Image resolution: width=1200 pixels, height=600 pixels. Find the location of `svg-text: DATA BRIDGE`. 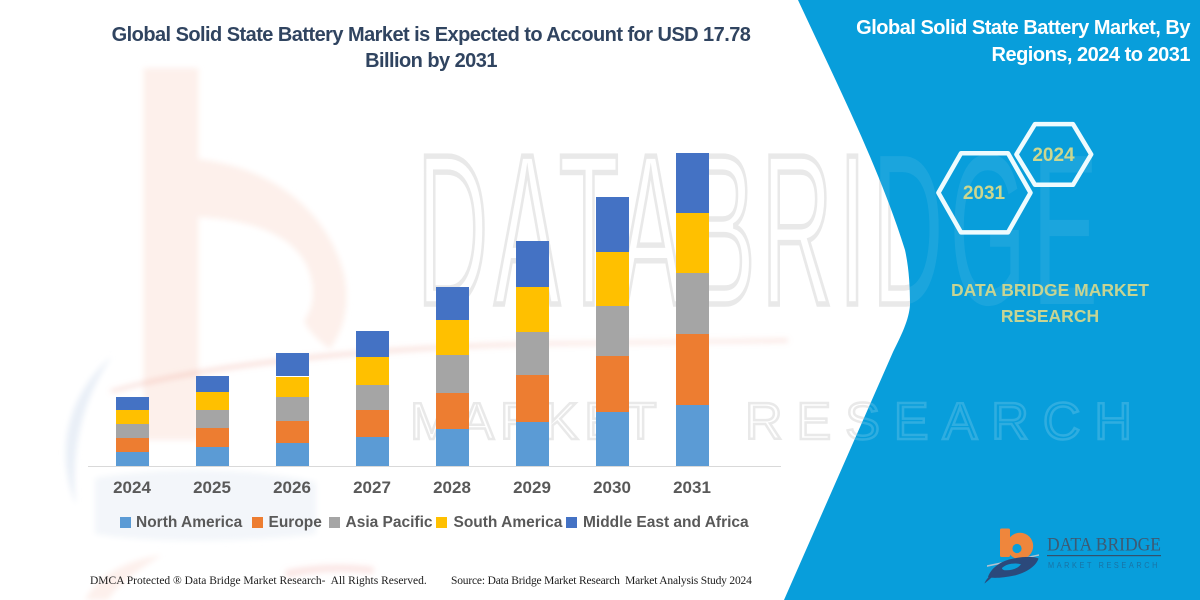

svg-text: DATA BRIDGE is located at coordinates (1104, 545).